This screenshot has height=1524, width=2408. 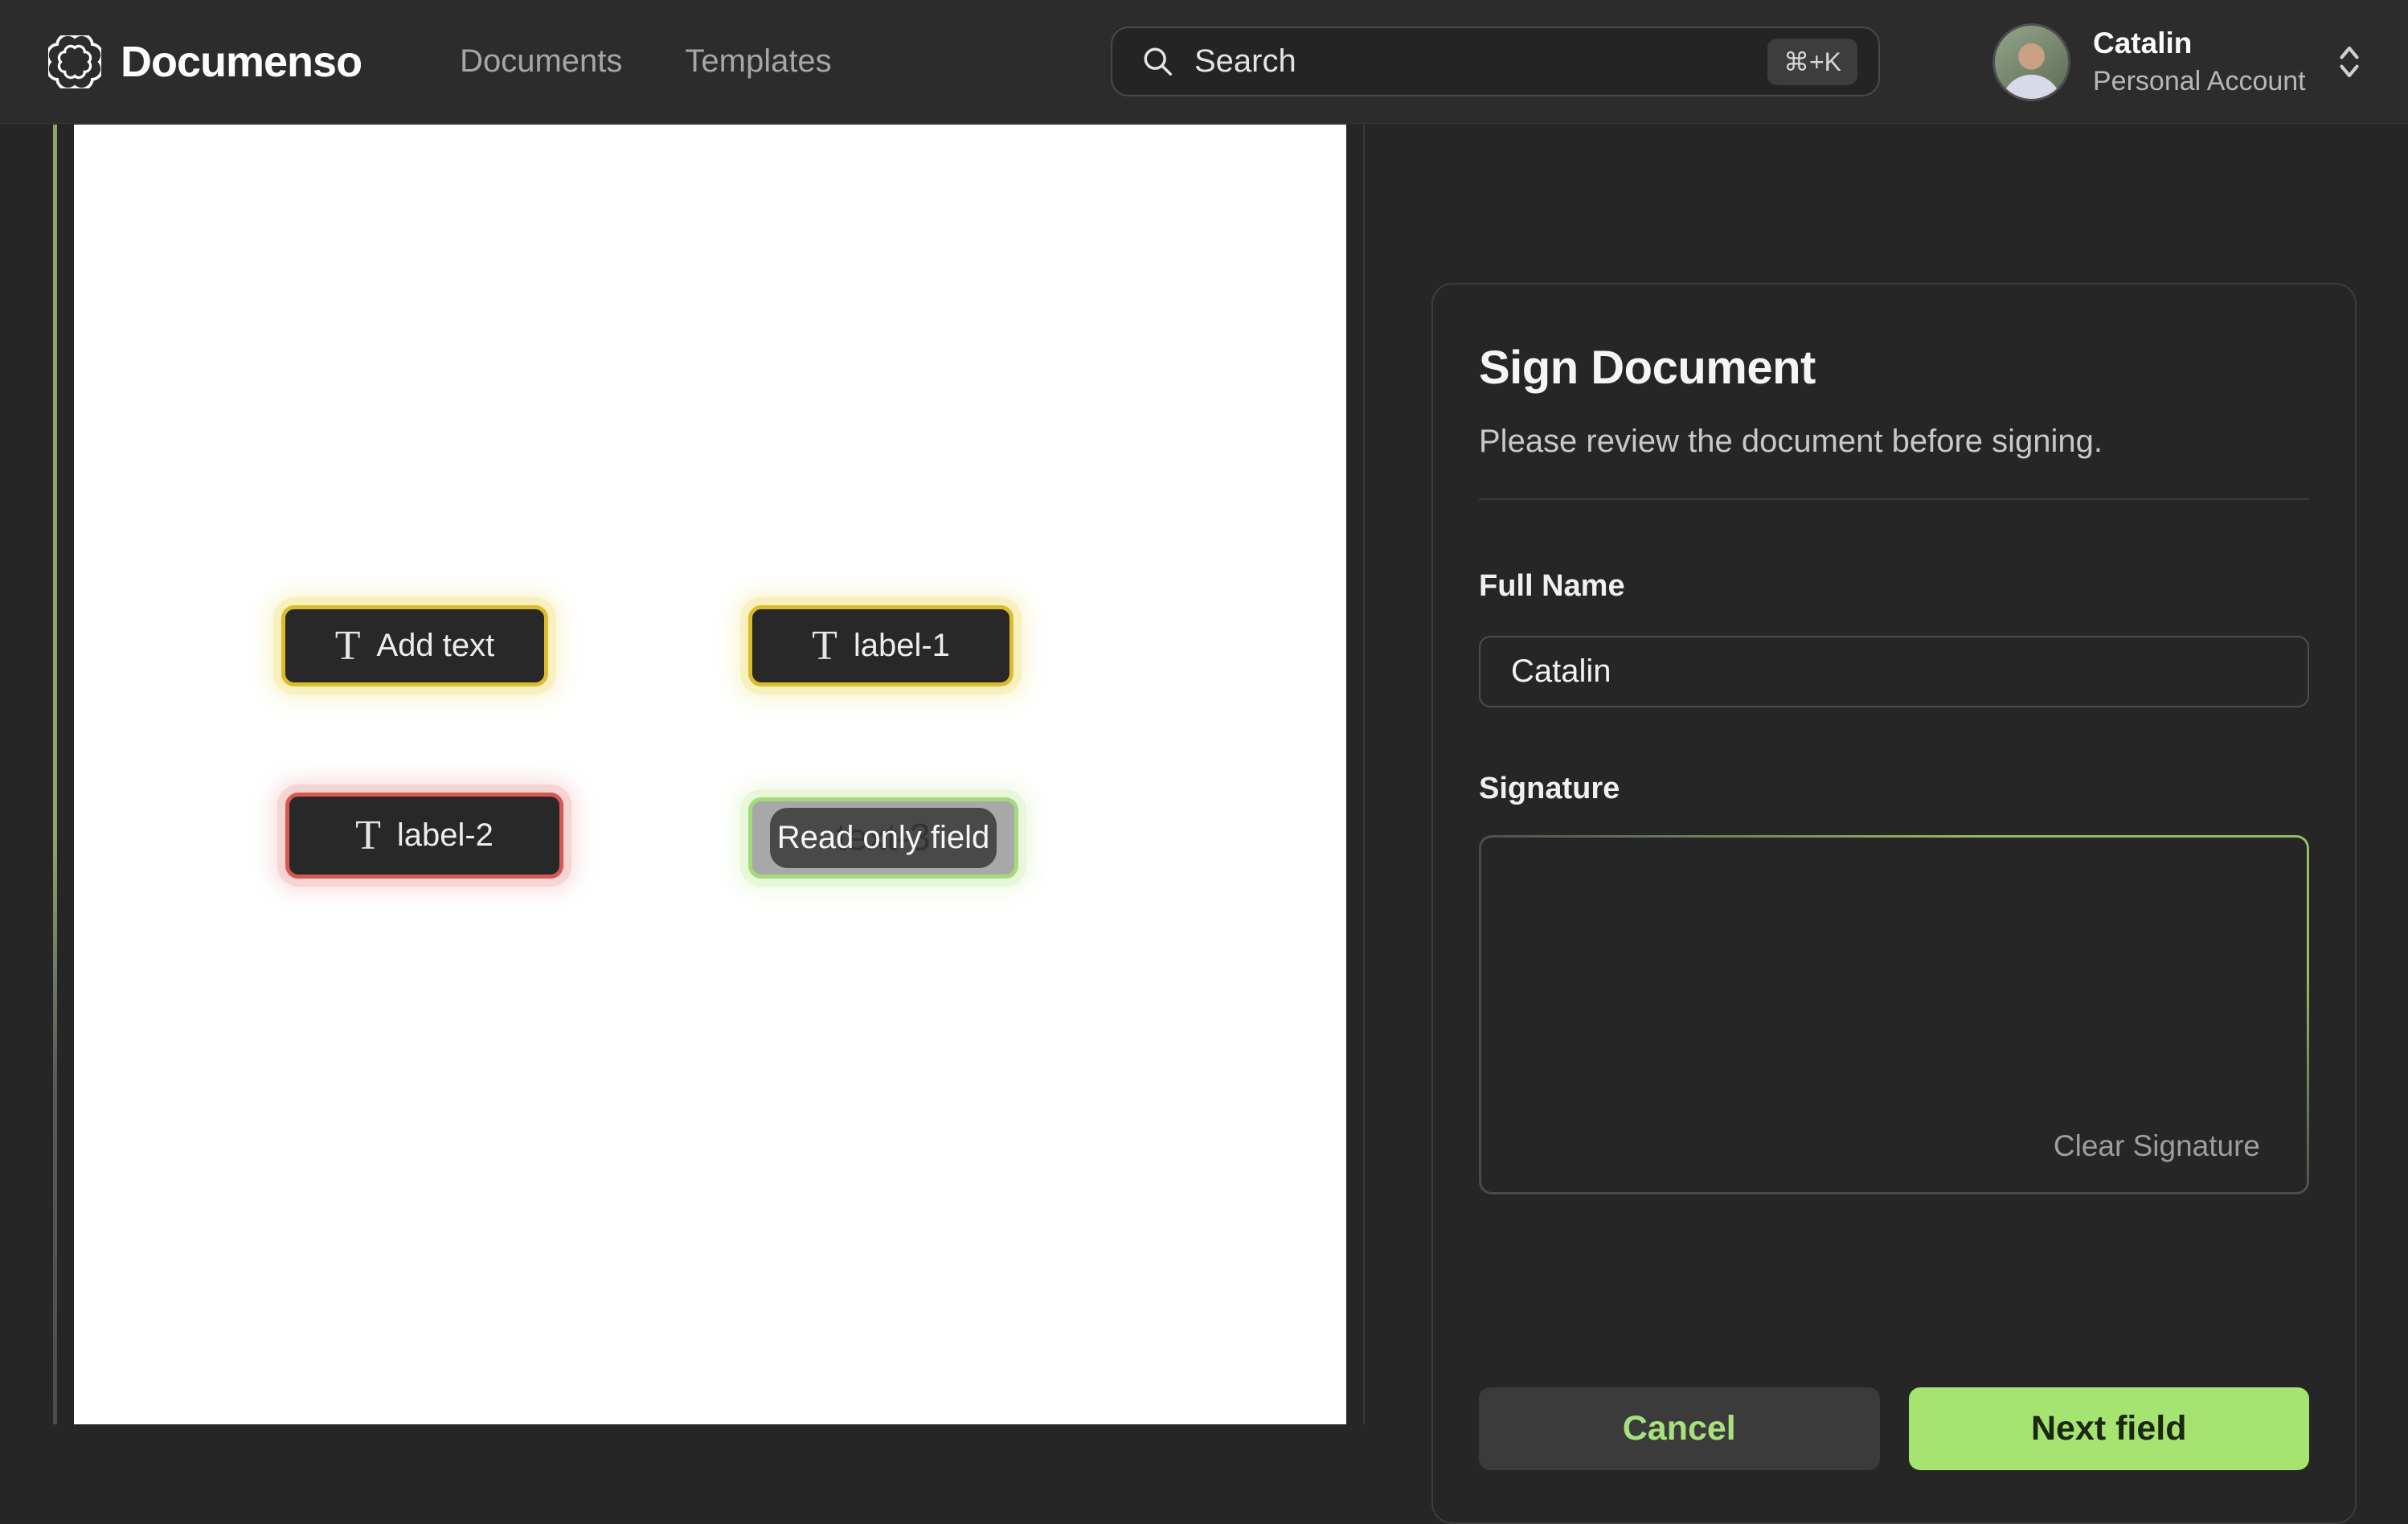 I want to click on documenso-logo: Documenso, so click(x=205, y=61).